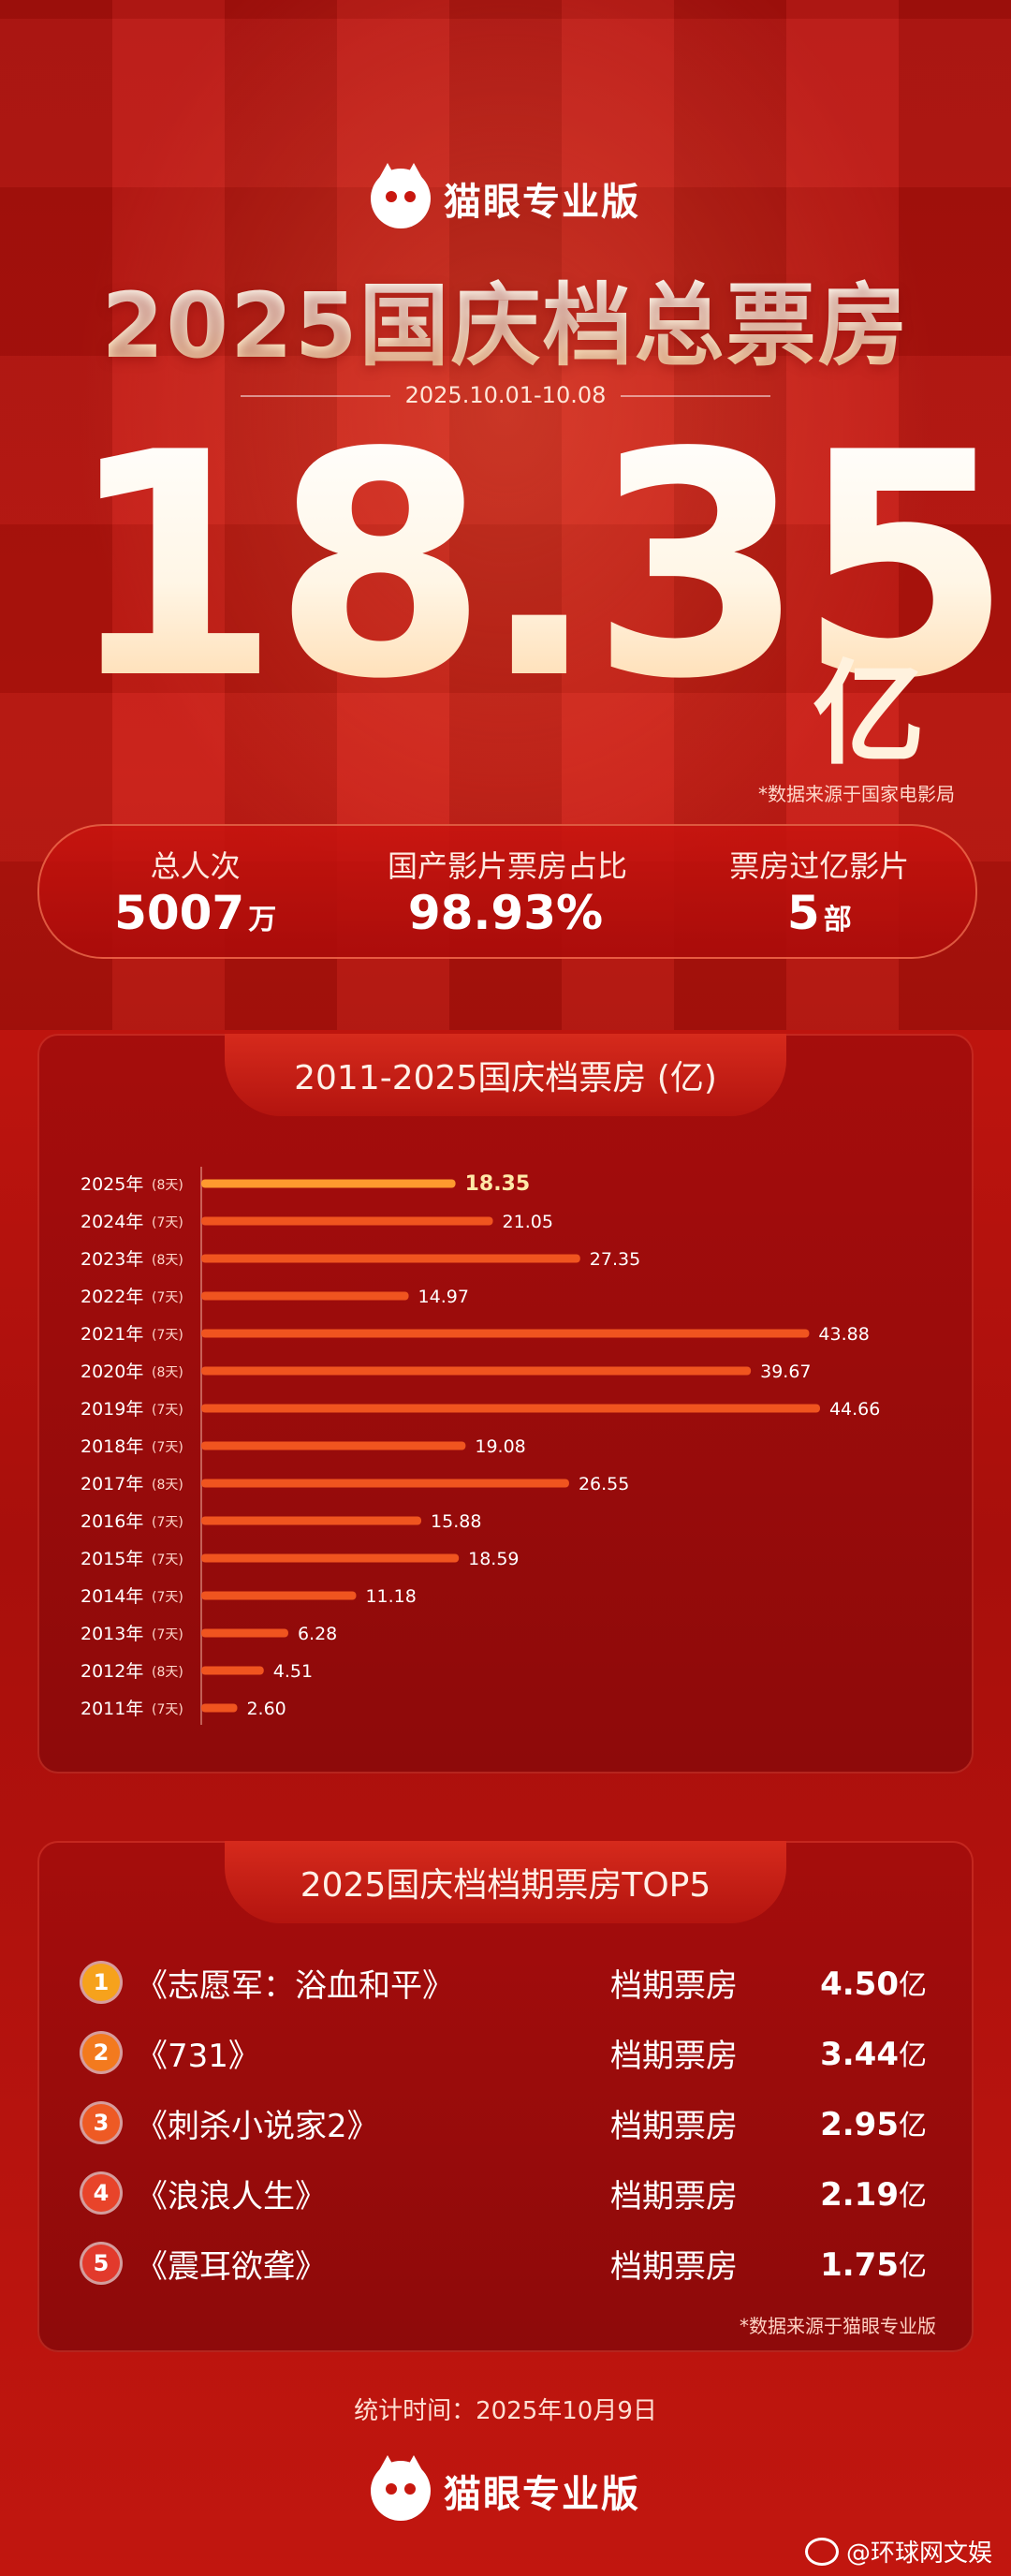  What do you see at coordinates (390, 1596) in the screenshot?
I see `value-label: 11.18` at bounding box center [390, 1596].